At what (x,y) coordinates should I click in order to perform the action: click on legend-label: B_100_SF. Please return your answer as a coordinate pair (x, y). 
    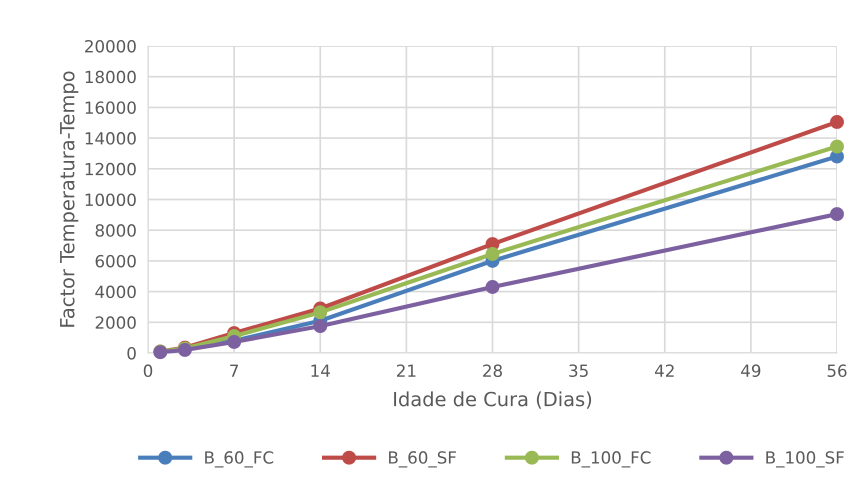
    Looking at the image, I should click on (805, 459).